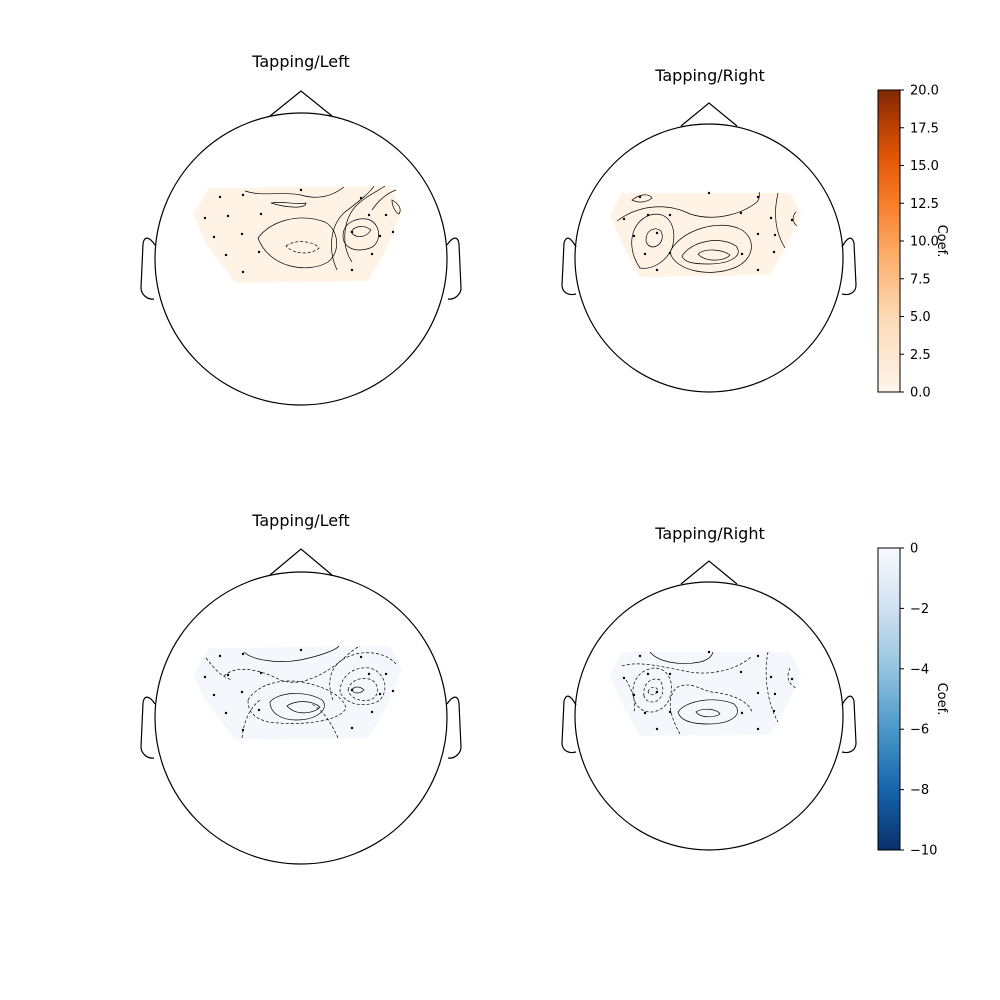 The height and width of the screenshot is (1000, 1000). I want to click on colorbar-top-ticks: 0.0 2.5 5.0 7.5 10.0 12.5 15.0 17.5 20.0, so click(919, 242).